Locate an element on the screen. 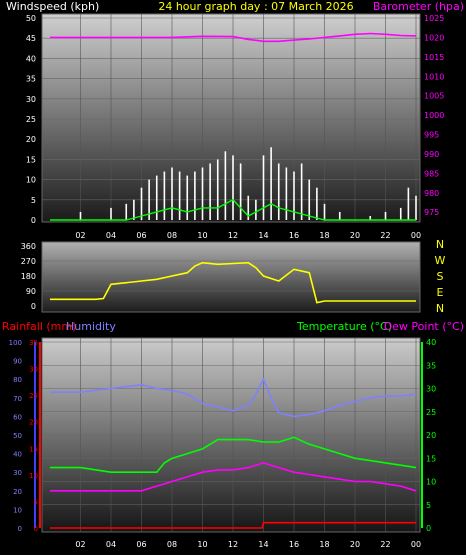 The image size is (466, 555). rain-y-axis: 0 5 10 15 20 25 30 35 is located at coordinates (33, 436).